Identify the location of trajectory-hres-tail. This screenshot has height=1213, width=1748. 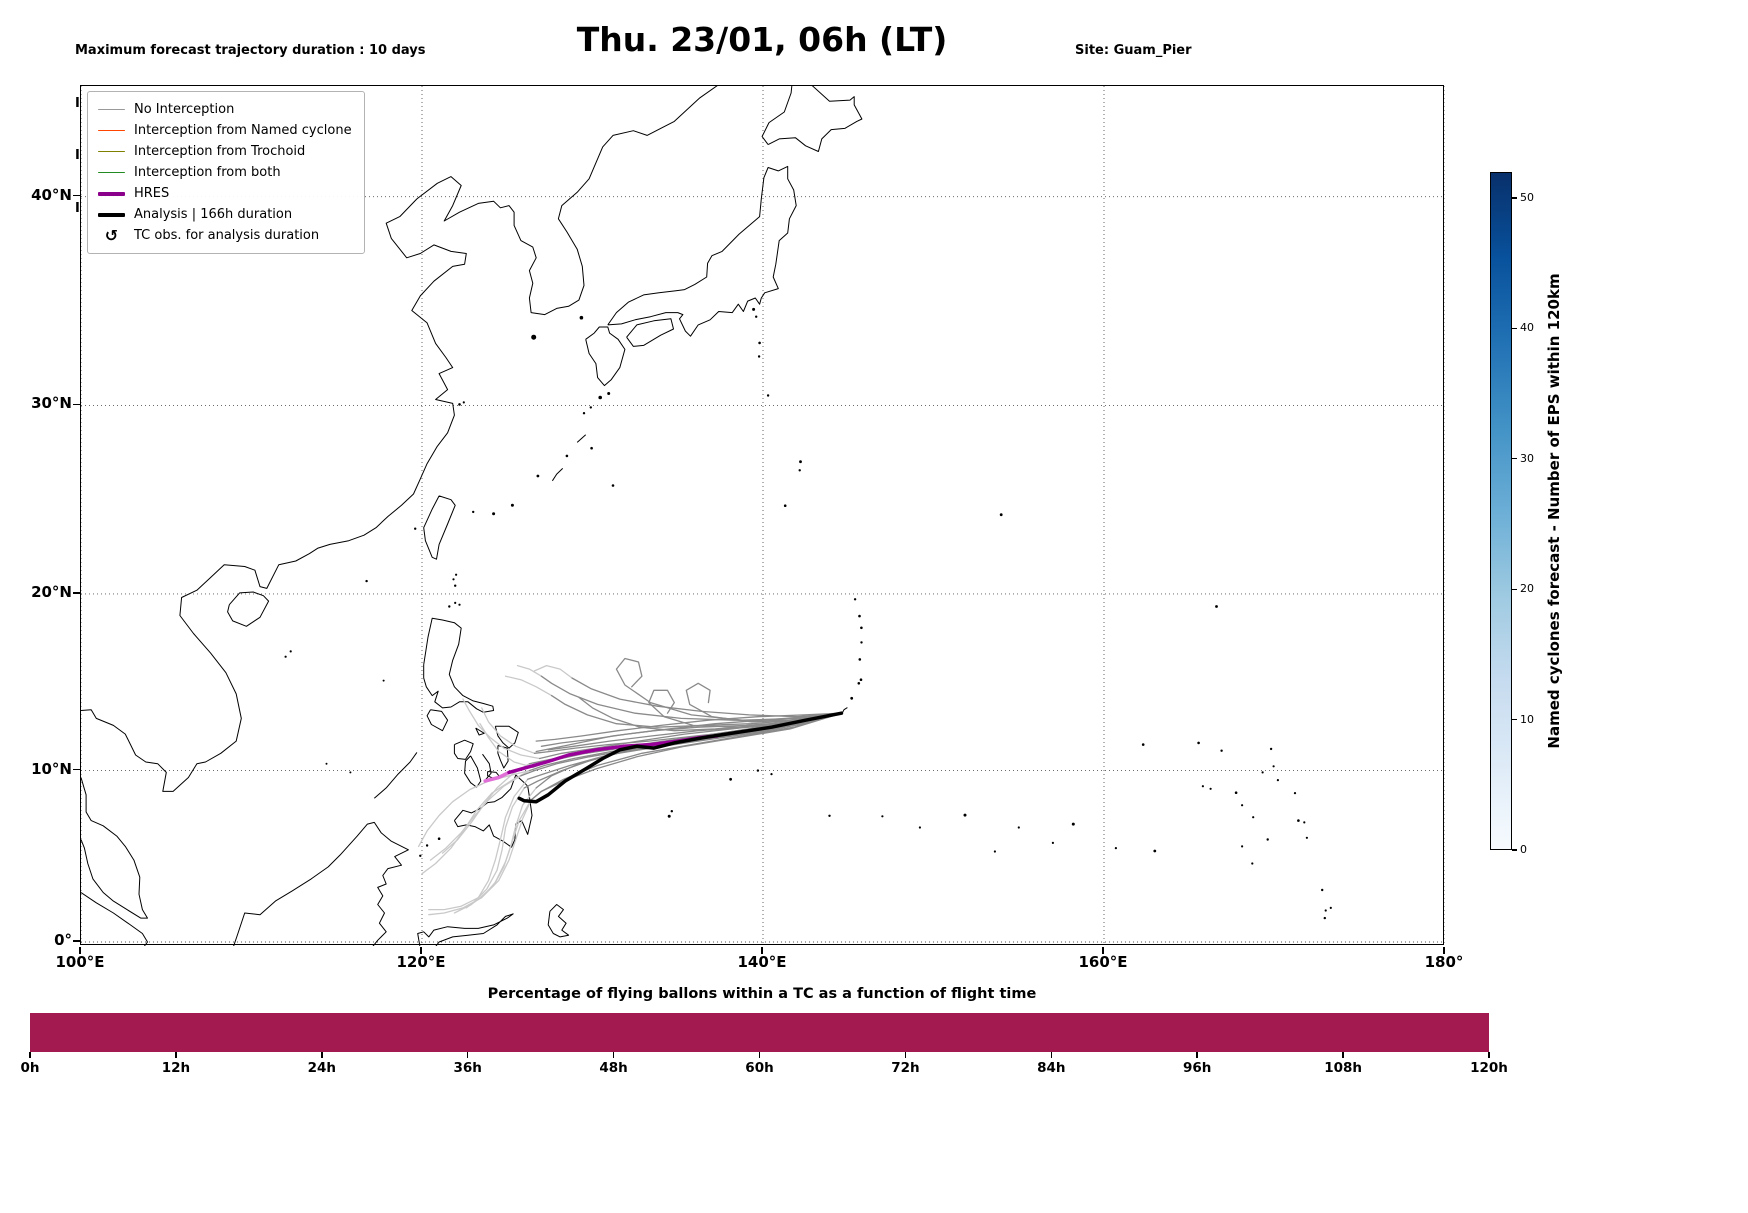
(497, 776).